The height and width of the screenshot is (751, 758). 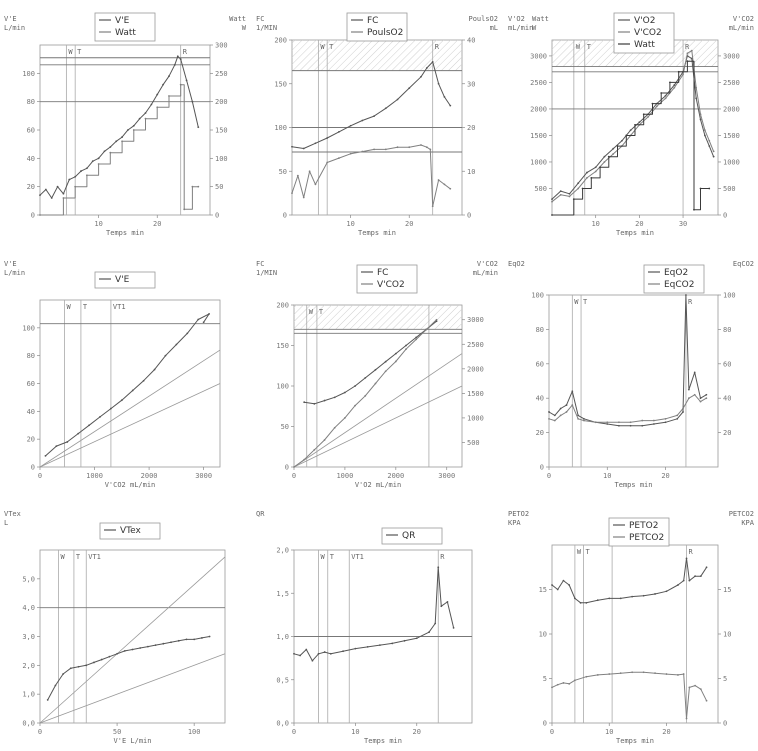 I want to click on ytick-right-label: 2500, so click(x=475, y=345).